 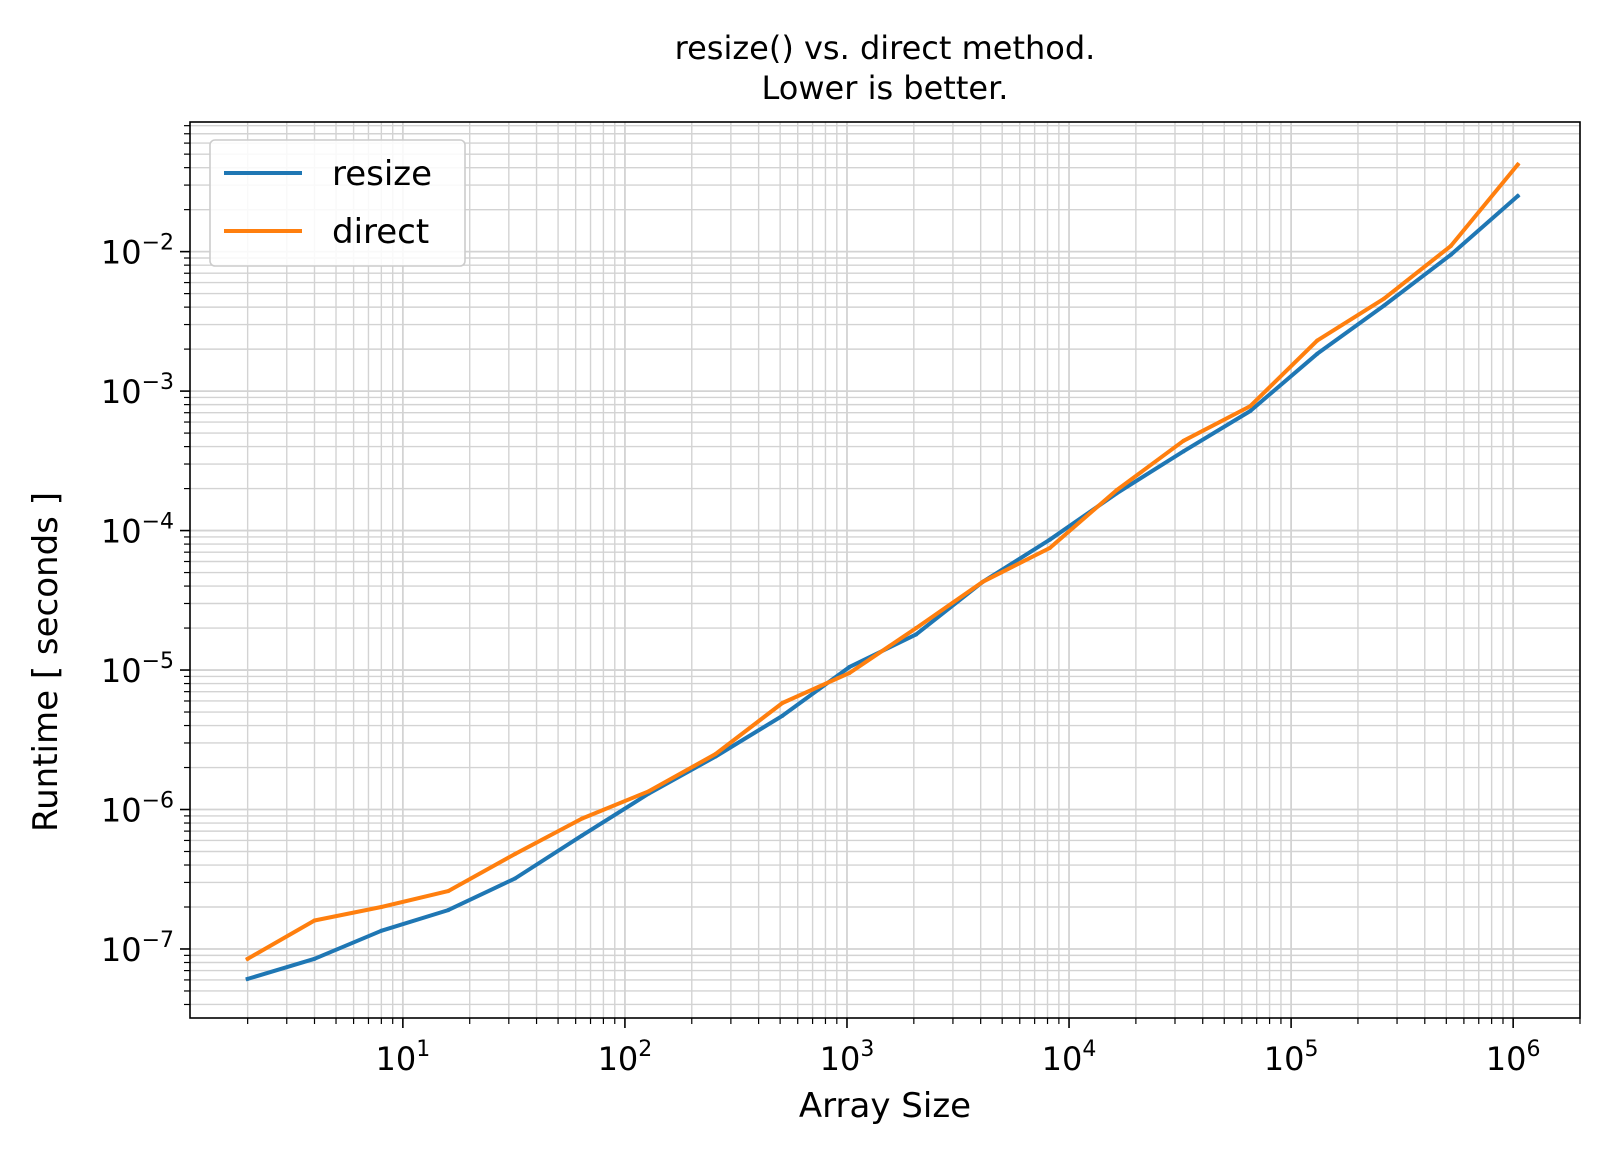 What do you see at coordinates (1513, 1057) in the screenshot?
I see `x-tick-label: 106` at bounding box center [1513, 1057].